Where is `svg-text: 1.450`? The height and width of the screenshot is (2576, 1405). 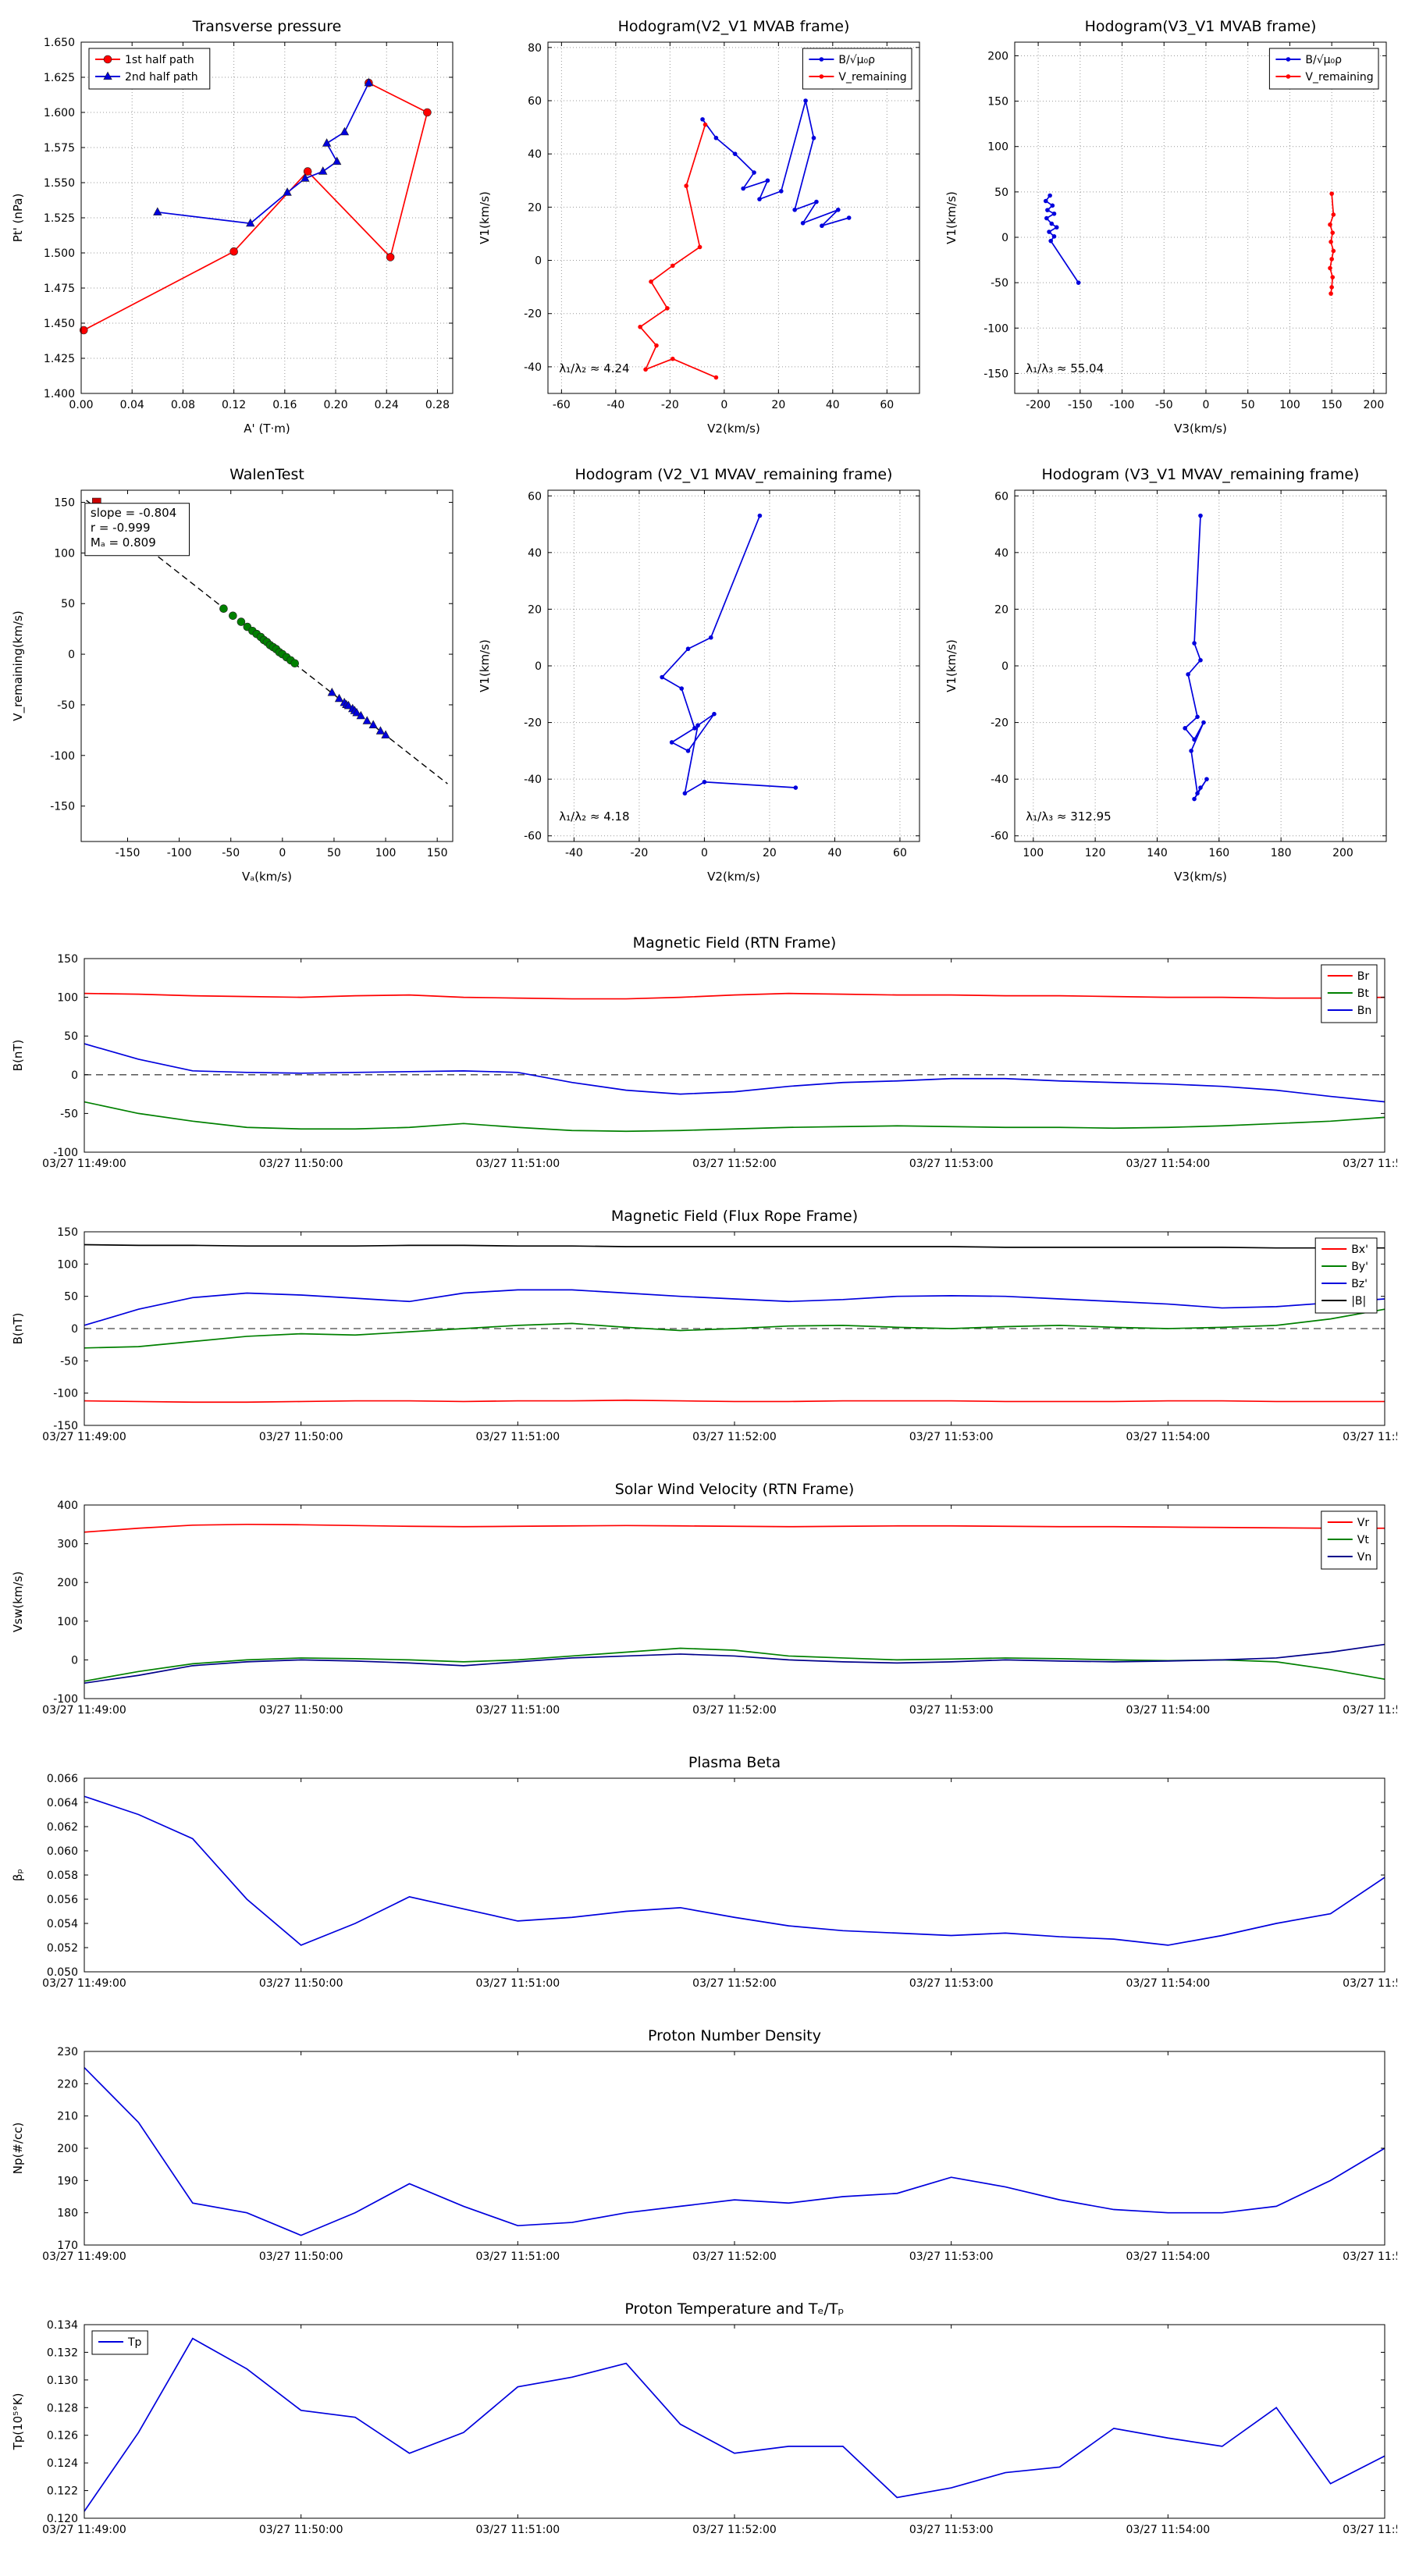 svg-text: 1.450 is located at coordinates (60, 324).